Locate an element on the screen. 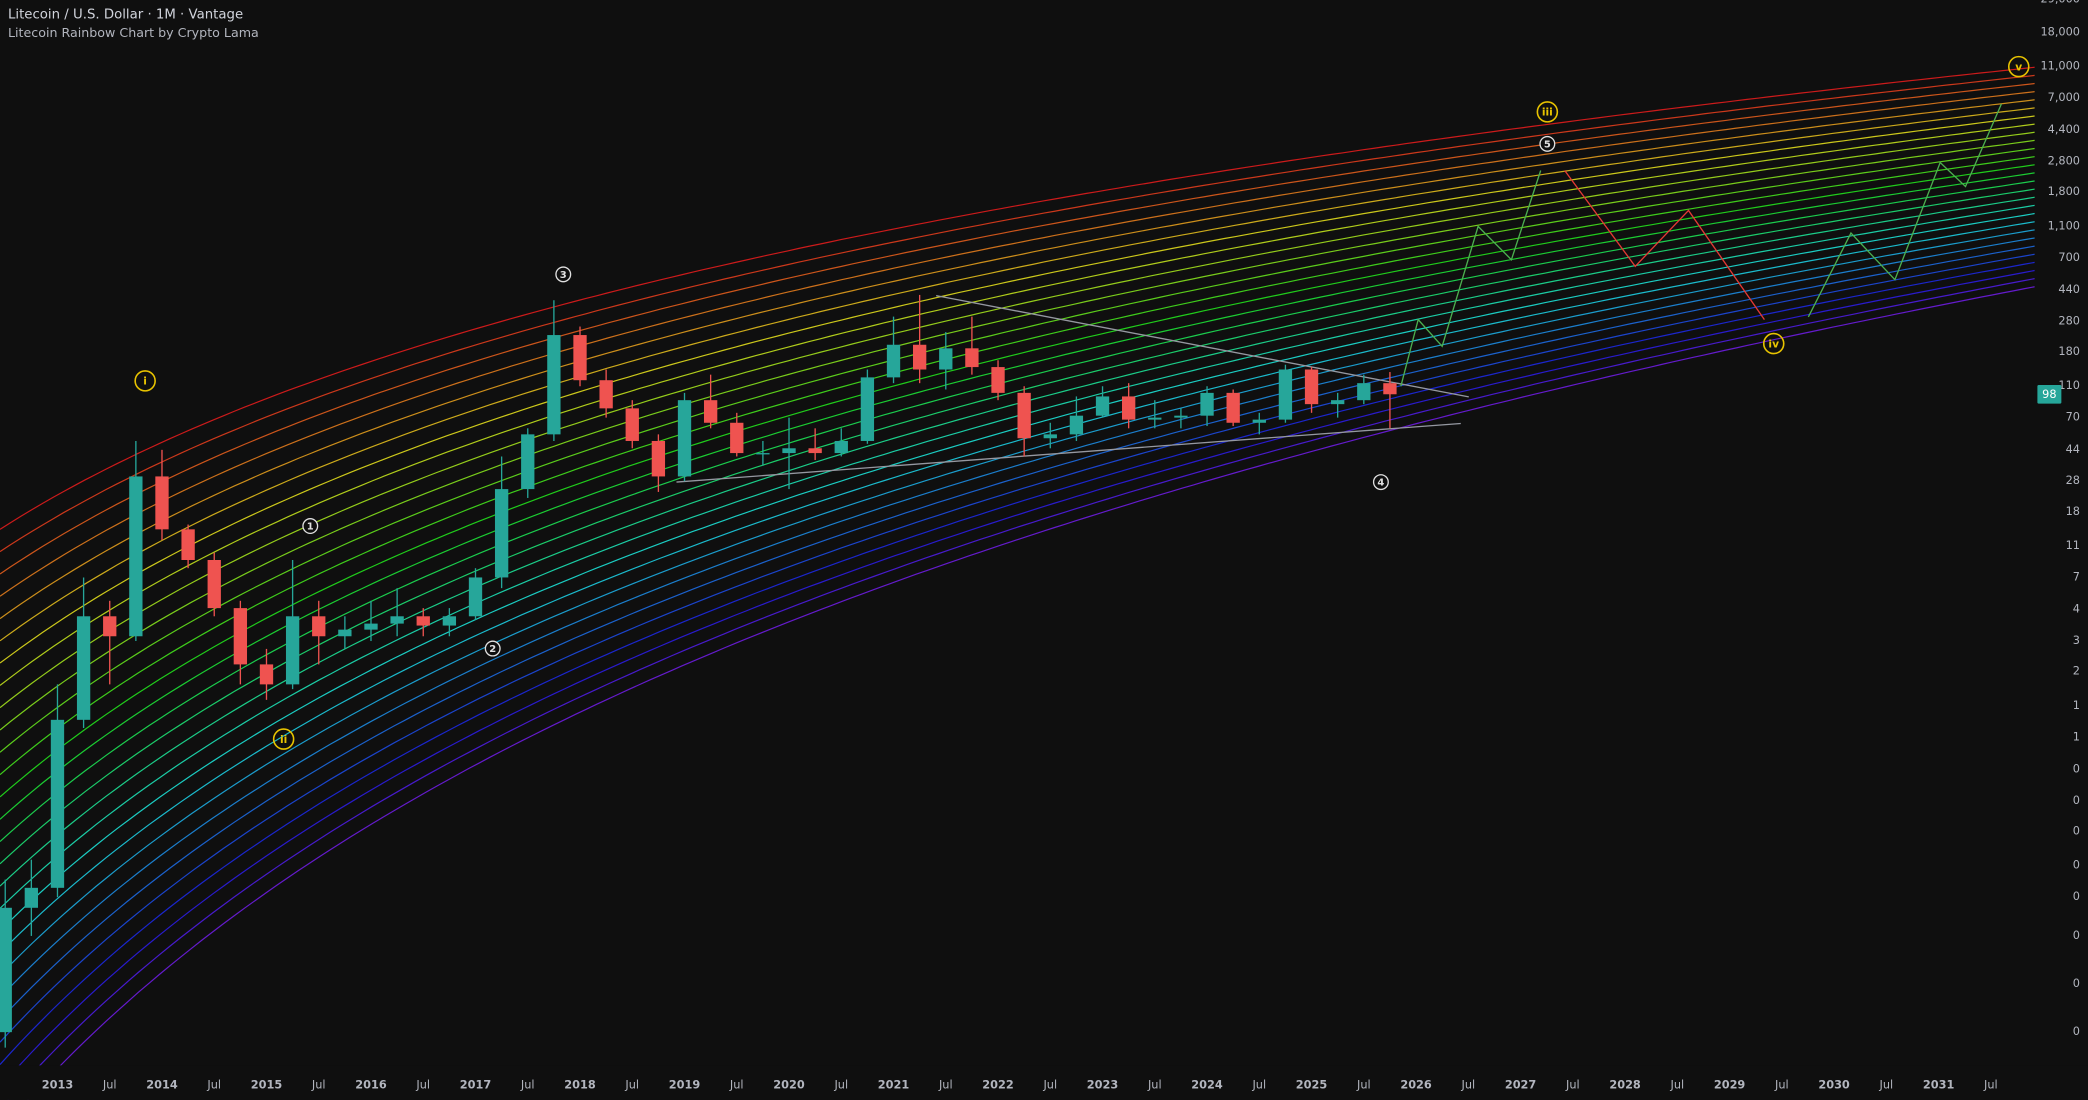 Image resolution: width=2088 pixels, height=1100 pixels. x-tick-label: 2014 is located at coordinates (162, 1084).